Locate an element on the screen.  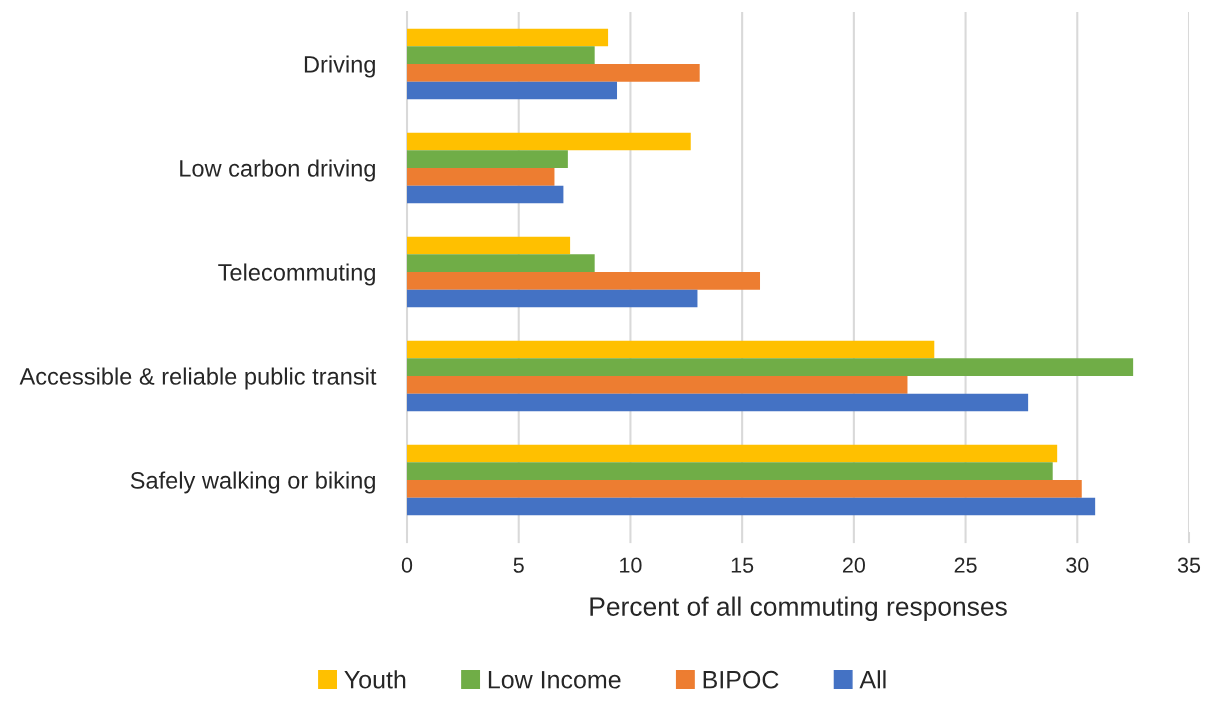
x-tick-label: 20 is located at coordinates (853, 565).